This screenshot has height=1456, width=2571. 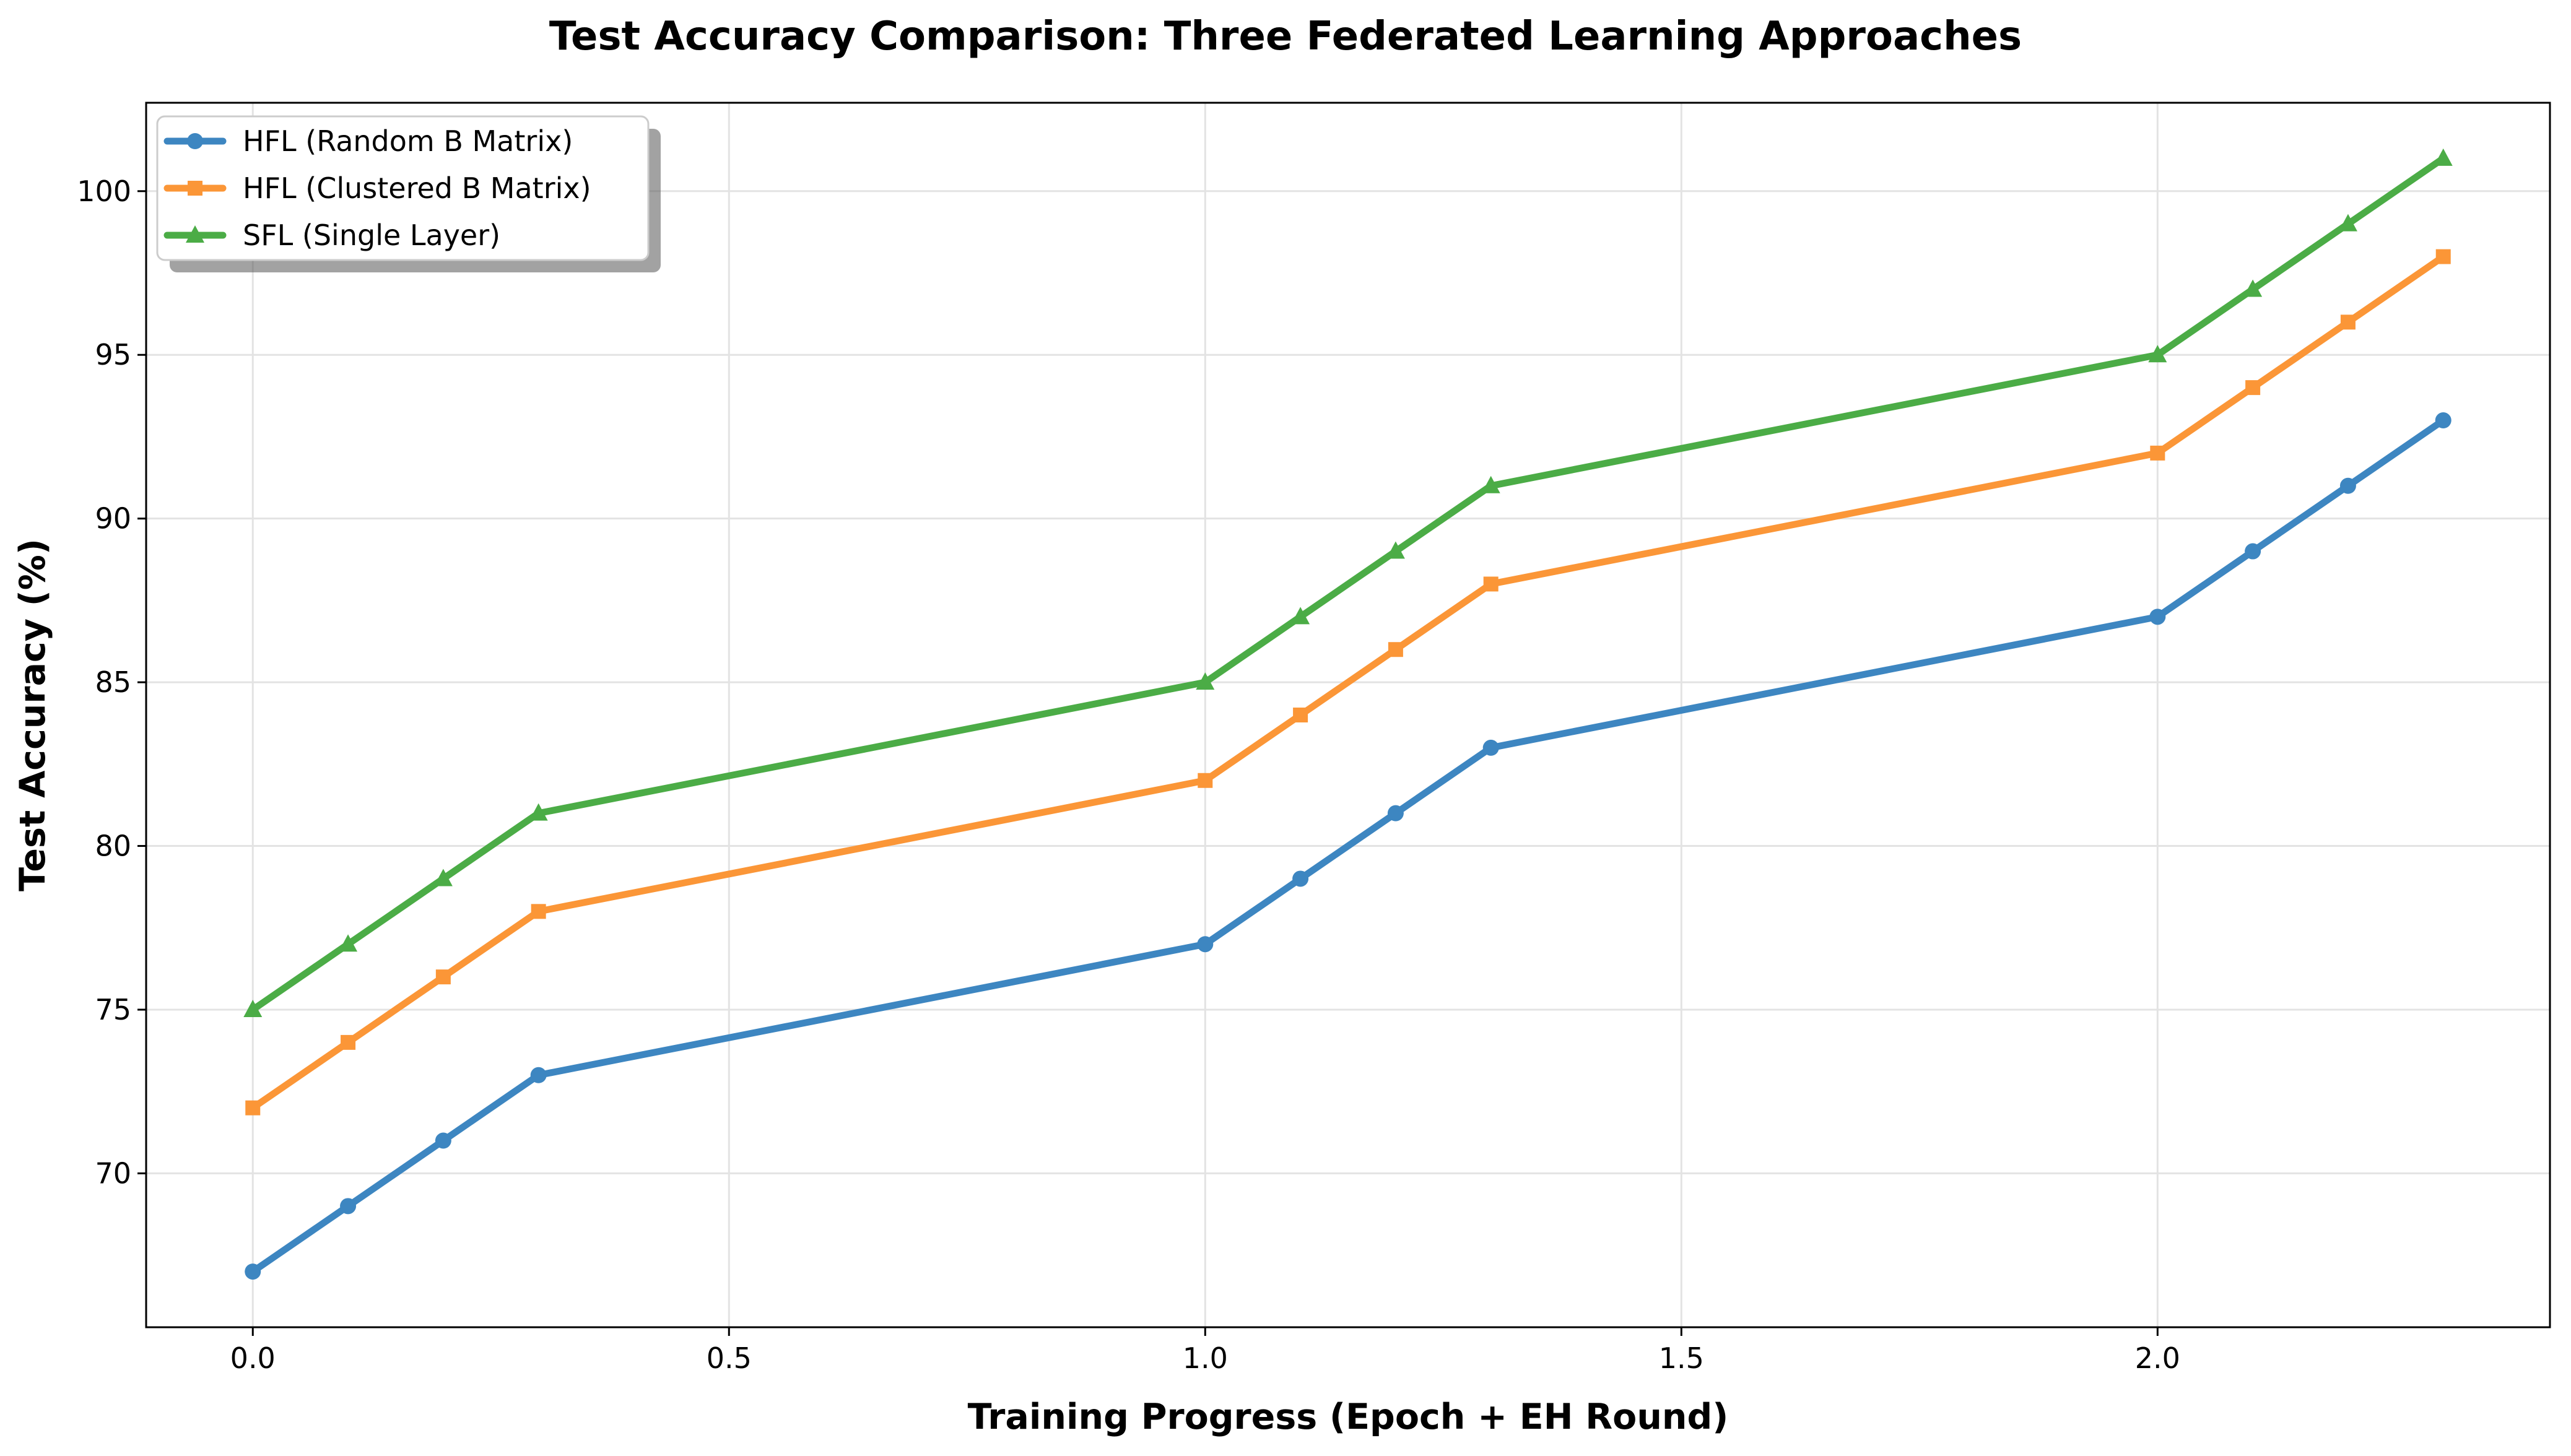 I want to click on y-axis-label: Test Accuracy (%), so click(x=32, y=715).